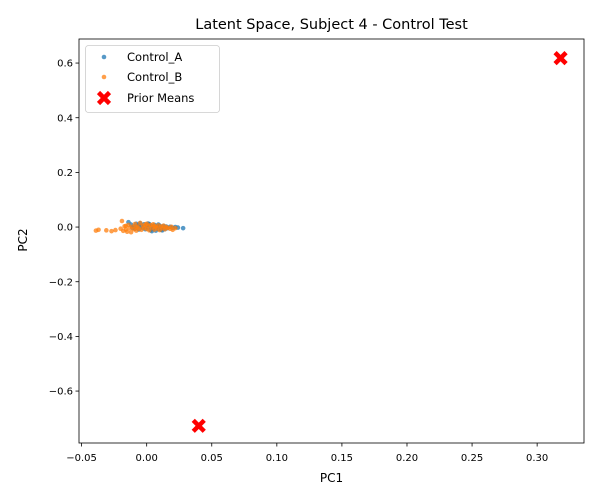  What do you see at coordinates (212, 458) in the screenshot?
I see `x-tick-label: 0.05` at bounding box center [212, 458].